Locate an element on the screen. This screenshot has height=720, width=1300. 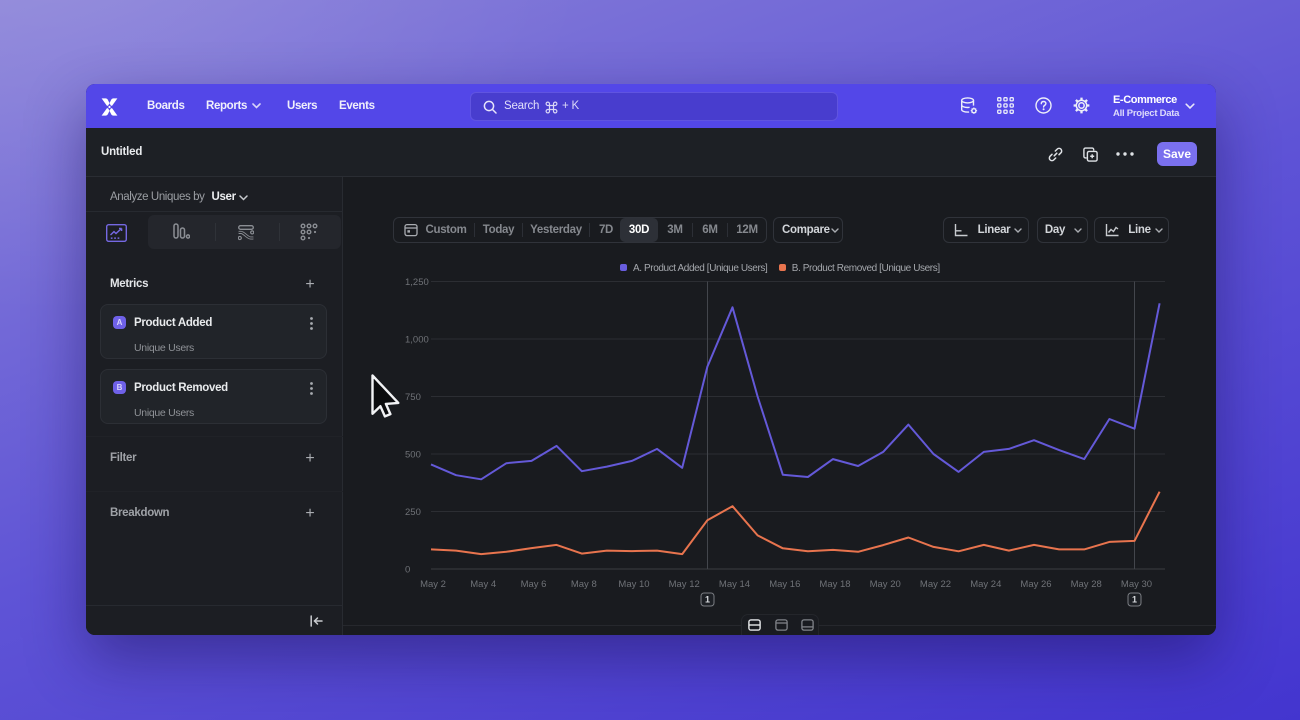
svg-text: May 24 is located at coordinates (985, 584).